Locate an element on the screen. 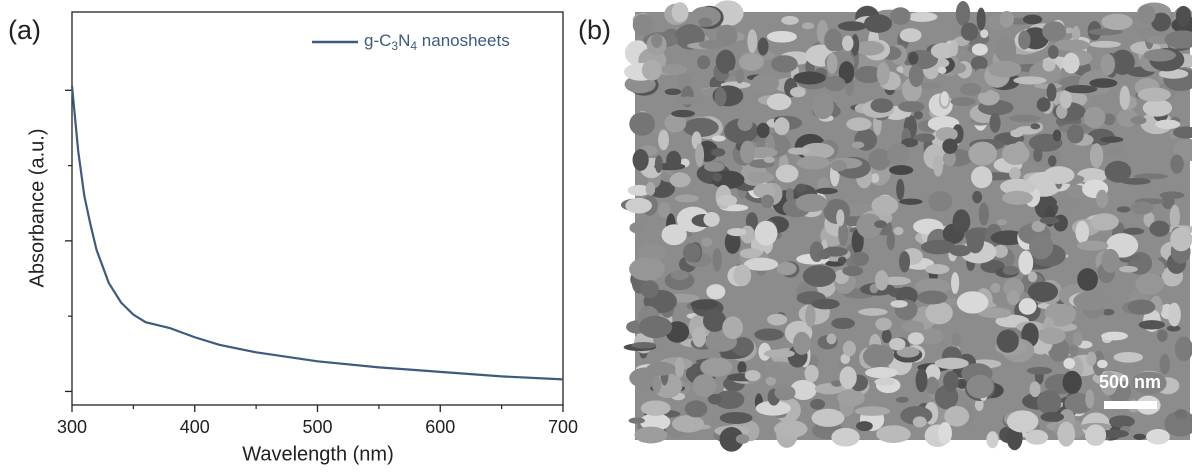 The width and height of the screenshot is (1192, 472). x-tick-label: 600 is located at coordinates (440, 427).